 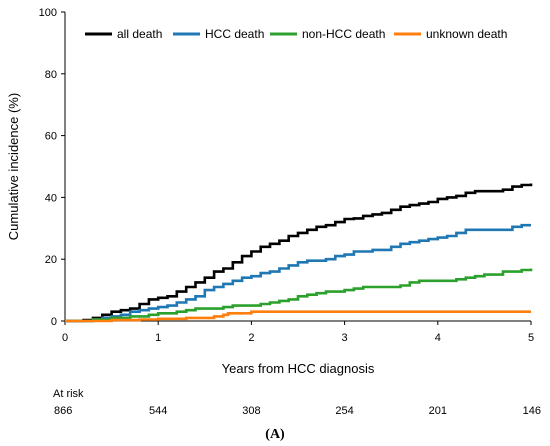 What do you see at coordinates (51, 137) in the screenshot?
I see `y-tick-label: 60` at bounding box center [51, 137].